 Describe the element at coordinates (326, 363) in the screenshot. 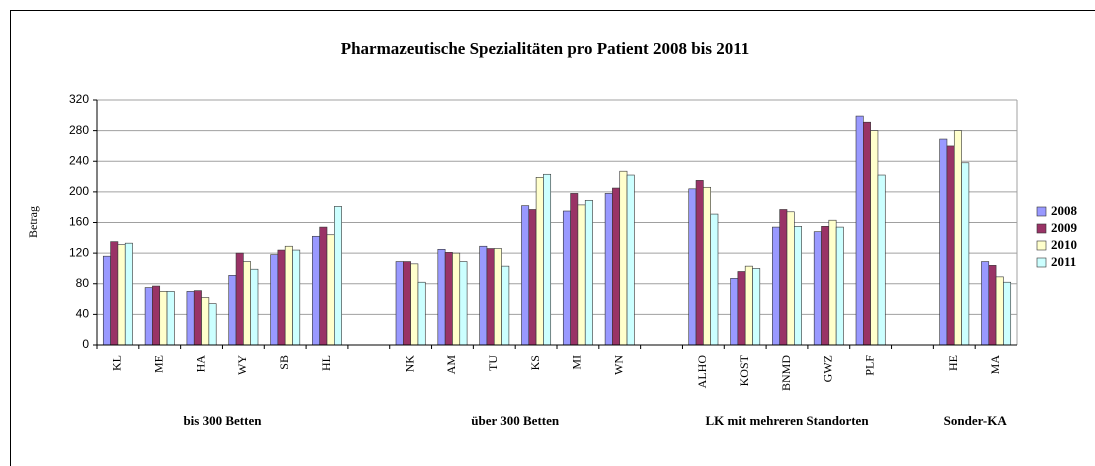

I see `x-tick-label: HL` at that location.